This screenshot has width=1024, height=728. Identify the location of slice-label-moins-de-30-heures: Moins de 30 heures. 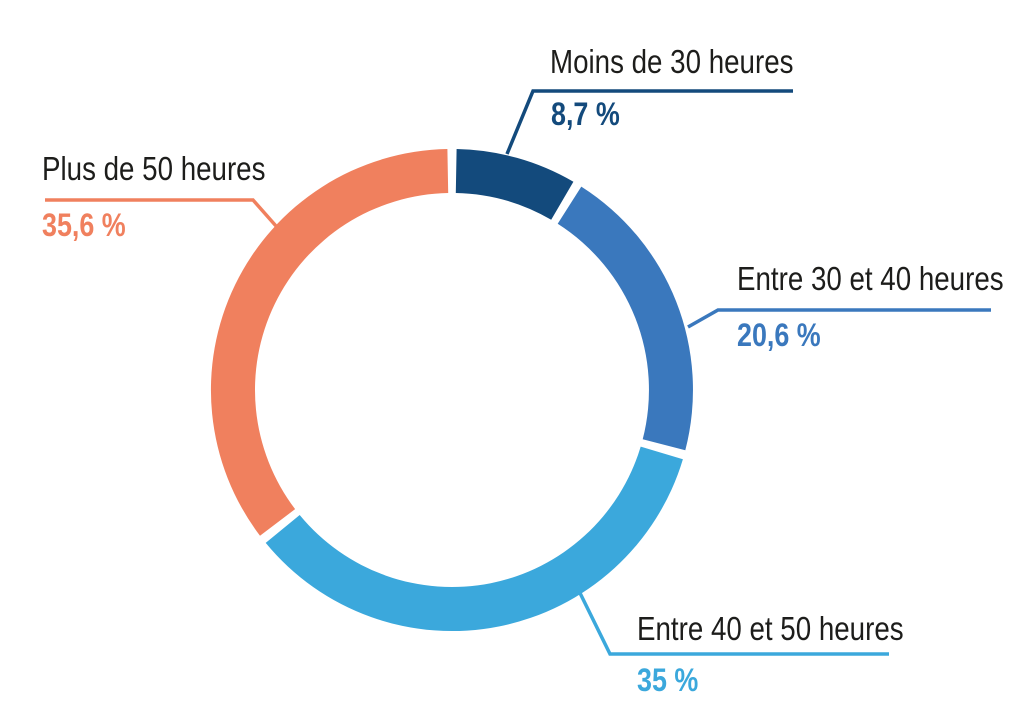
(672, 61).